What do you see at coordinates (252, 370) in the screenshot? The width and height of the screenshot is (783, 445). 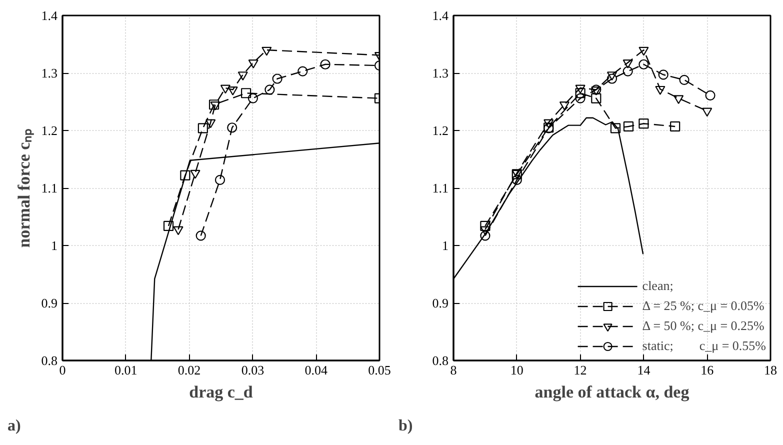 I see `x-tick-label: 0.03` at bounding box center [252, 370].